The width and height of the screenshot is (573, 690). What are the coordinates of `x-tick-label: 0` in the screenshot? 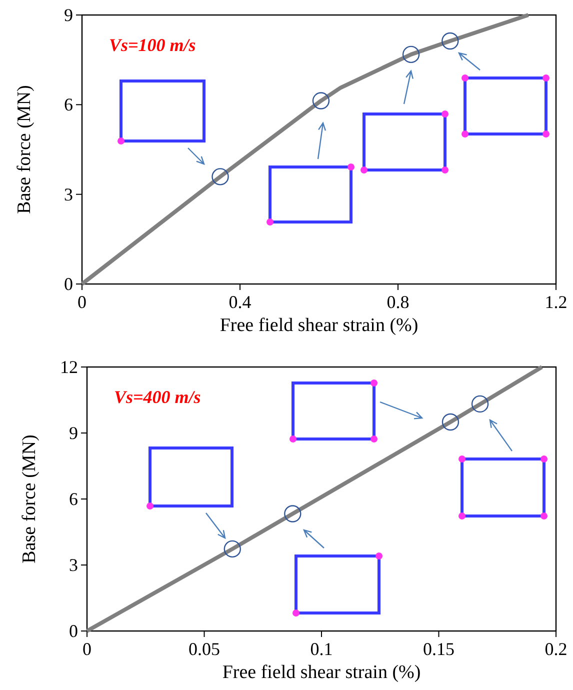 It's located at (87, 649).